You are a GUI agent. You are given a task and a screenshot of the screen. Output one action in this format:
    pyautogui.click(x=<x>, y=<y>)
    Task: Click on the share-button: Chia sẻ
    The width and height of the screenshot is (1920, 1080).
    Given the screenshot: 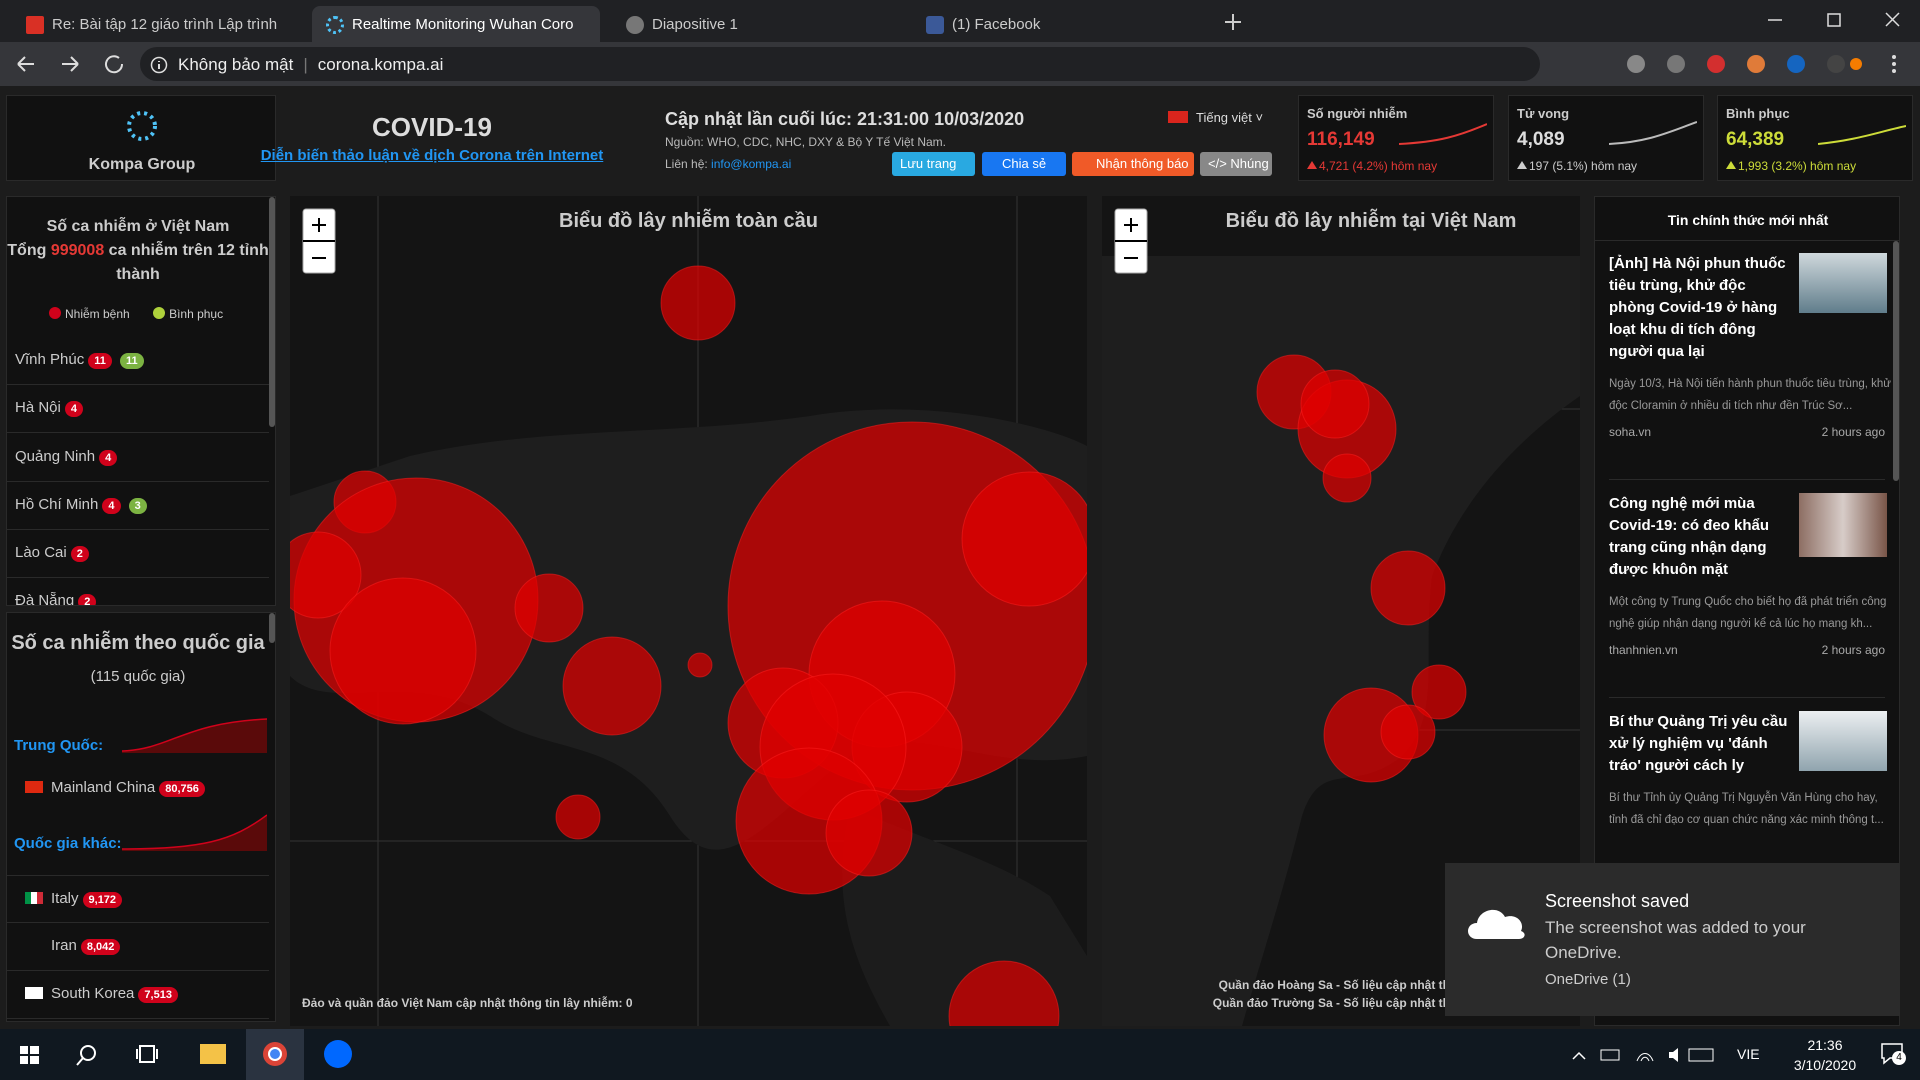 What is the action you would take?
    pyautogui.click(x=1024, y=164)
    